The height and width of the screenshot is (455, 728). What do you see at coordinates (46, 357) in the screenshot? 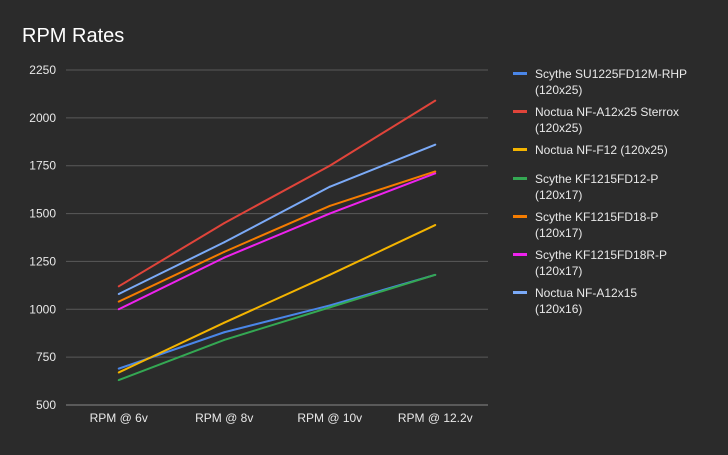
I see `y-tick-label: 750` at bounding box center [46, 357].